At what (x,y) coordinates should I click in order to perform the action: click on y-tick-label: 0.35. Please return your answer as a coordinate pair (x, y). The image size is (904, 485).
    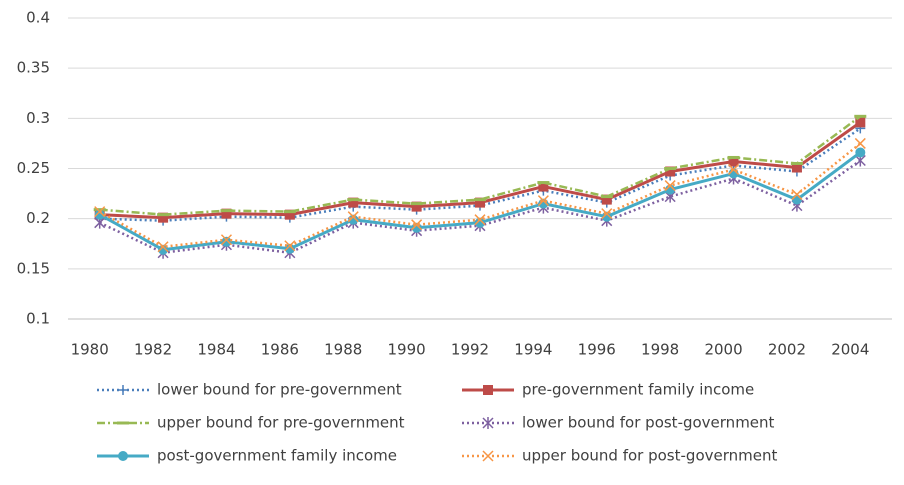
    Looking at the image, I should click on (33, 68).